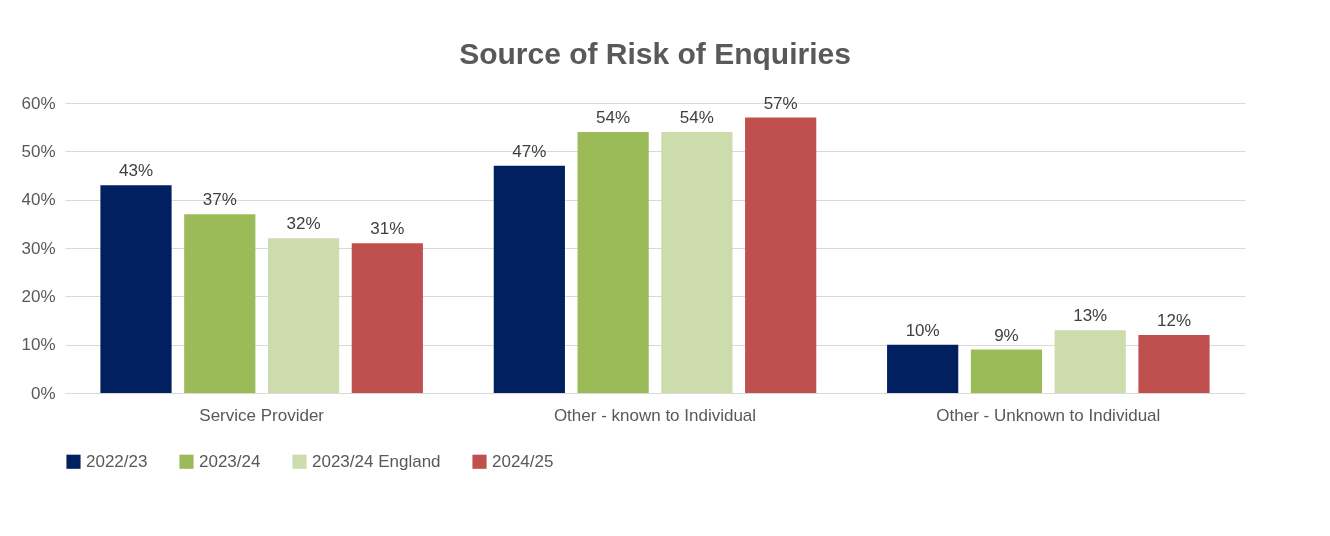 This screenshot has width=1330, height=536. I want to click on data-label: 9%, so click(1006, 335).